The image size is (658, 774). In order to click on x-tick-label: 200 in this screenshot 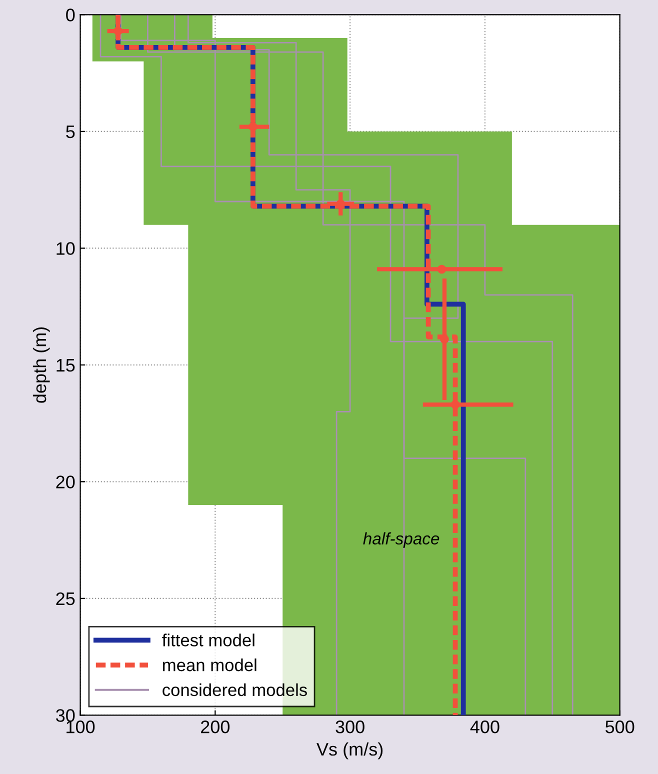, I will do `click(215, 727)`.